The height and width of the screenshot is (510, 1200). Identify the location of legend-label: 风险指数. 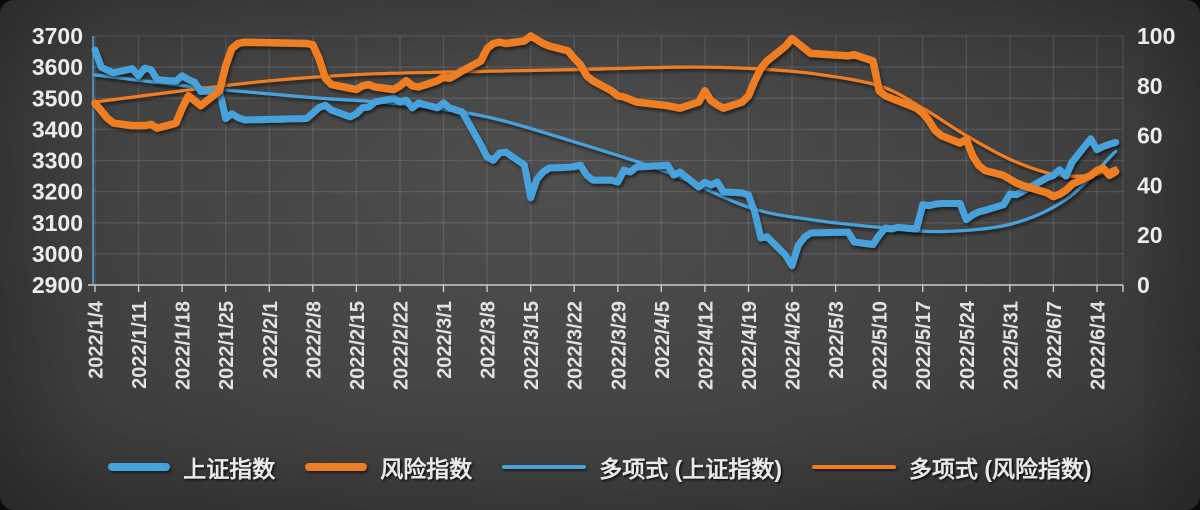
(426, 469).